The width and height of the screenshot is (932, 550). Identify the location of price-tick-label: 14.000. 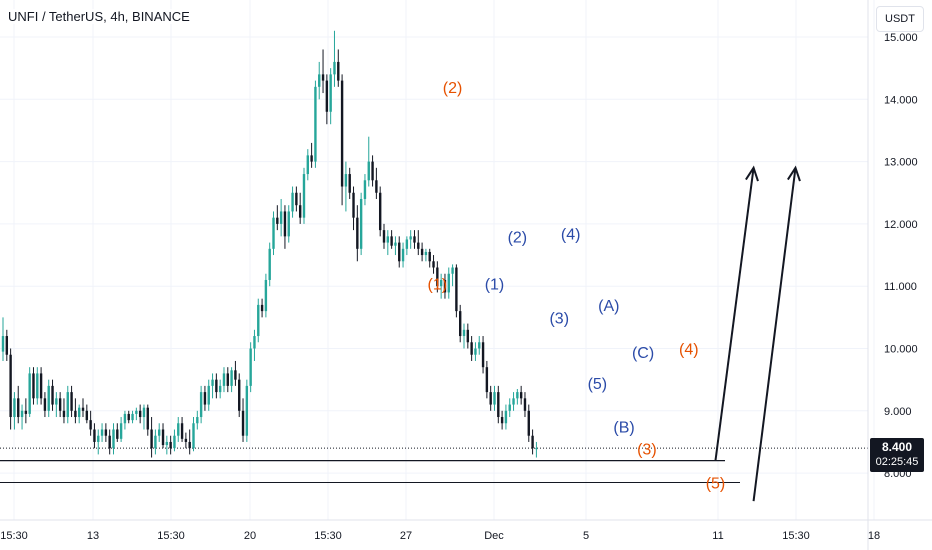
(901, 100).